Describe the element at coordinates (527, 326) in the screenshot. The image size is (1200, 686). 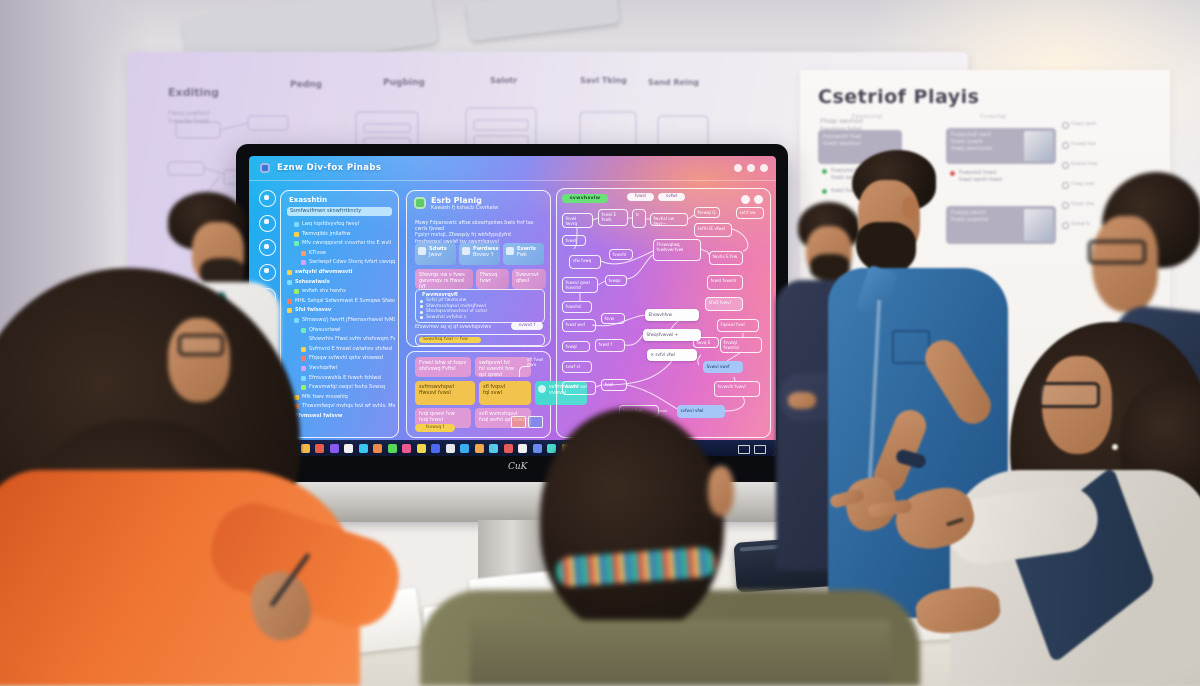
I see `note-pill-button: svwvt f` at that location.